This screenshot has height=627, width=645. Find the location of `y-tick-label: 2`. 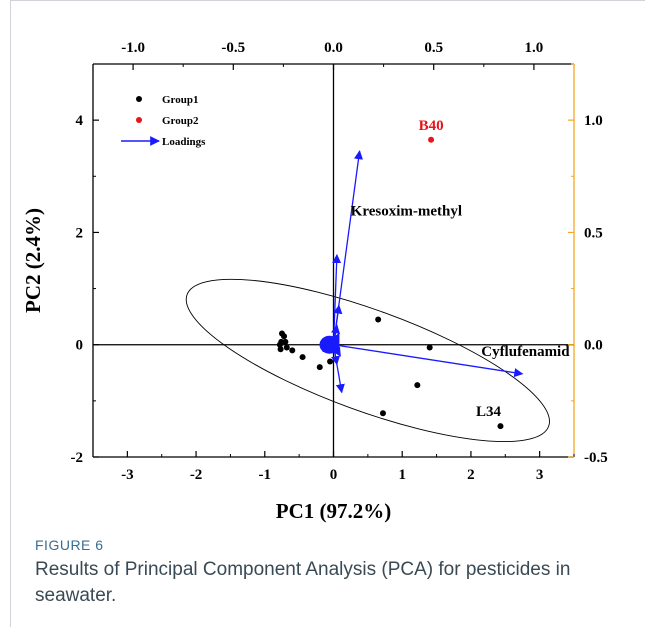

y-tick-label: 2 is located at coordinates (80, 233).